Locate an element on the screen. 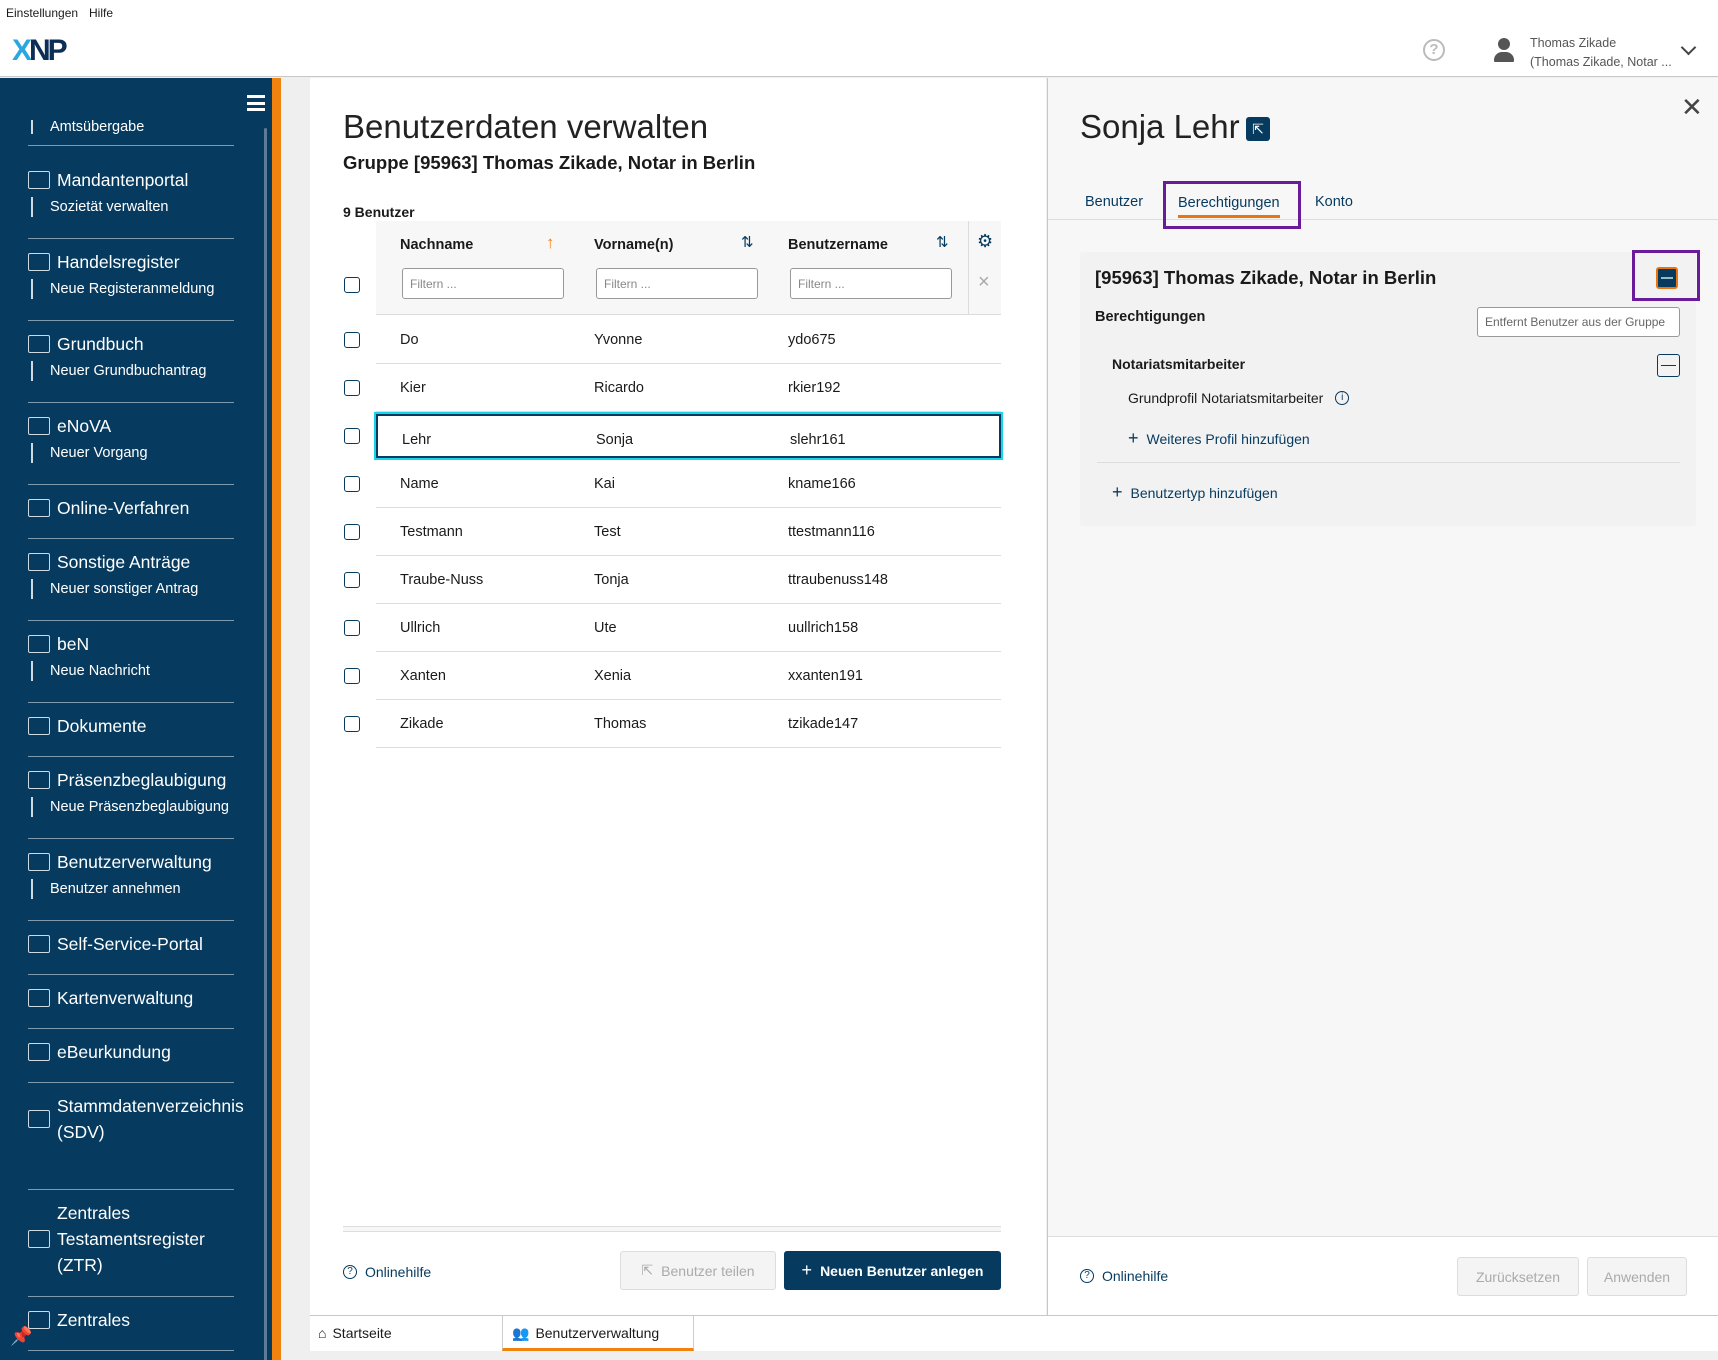 The width and height of the screenshot is (1718, 1360). column-benutzername: Benutzername is located at coordinates (838, 245).